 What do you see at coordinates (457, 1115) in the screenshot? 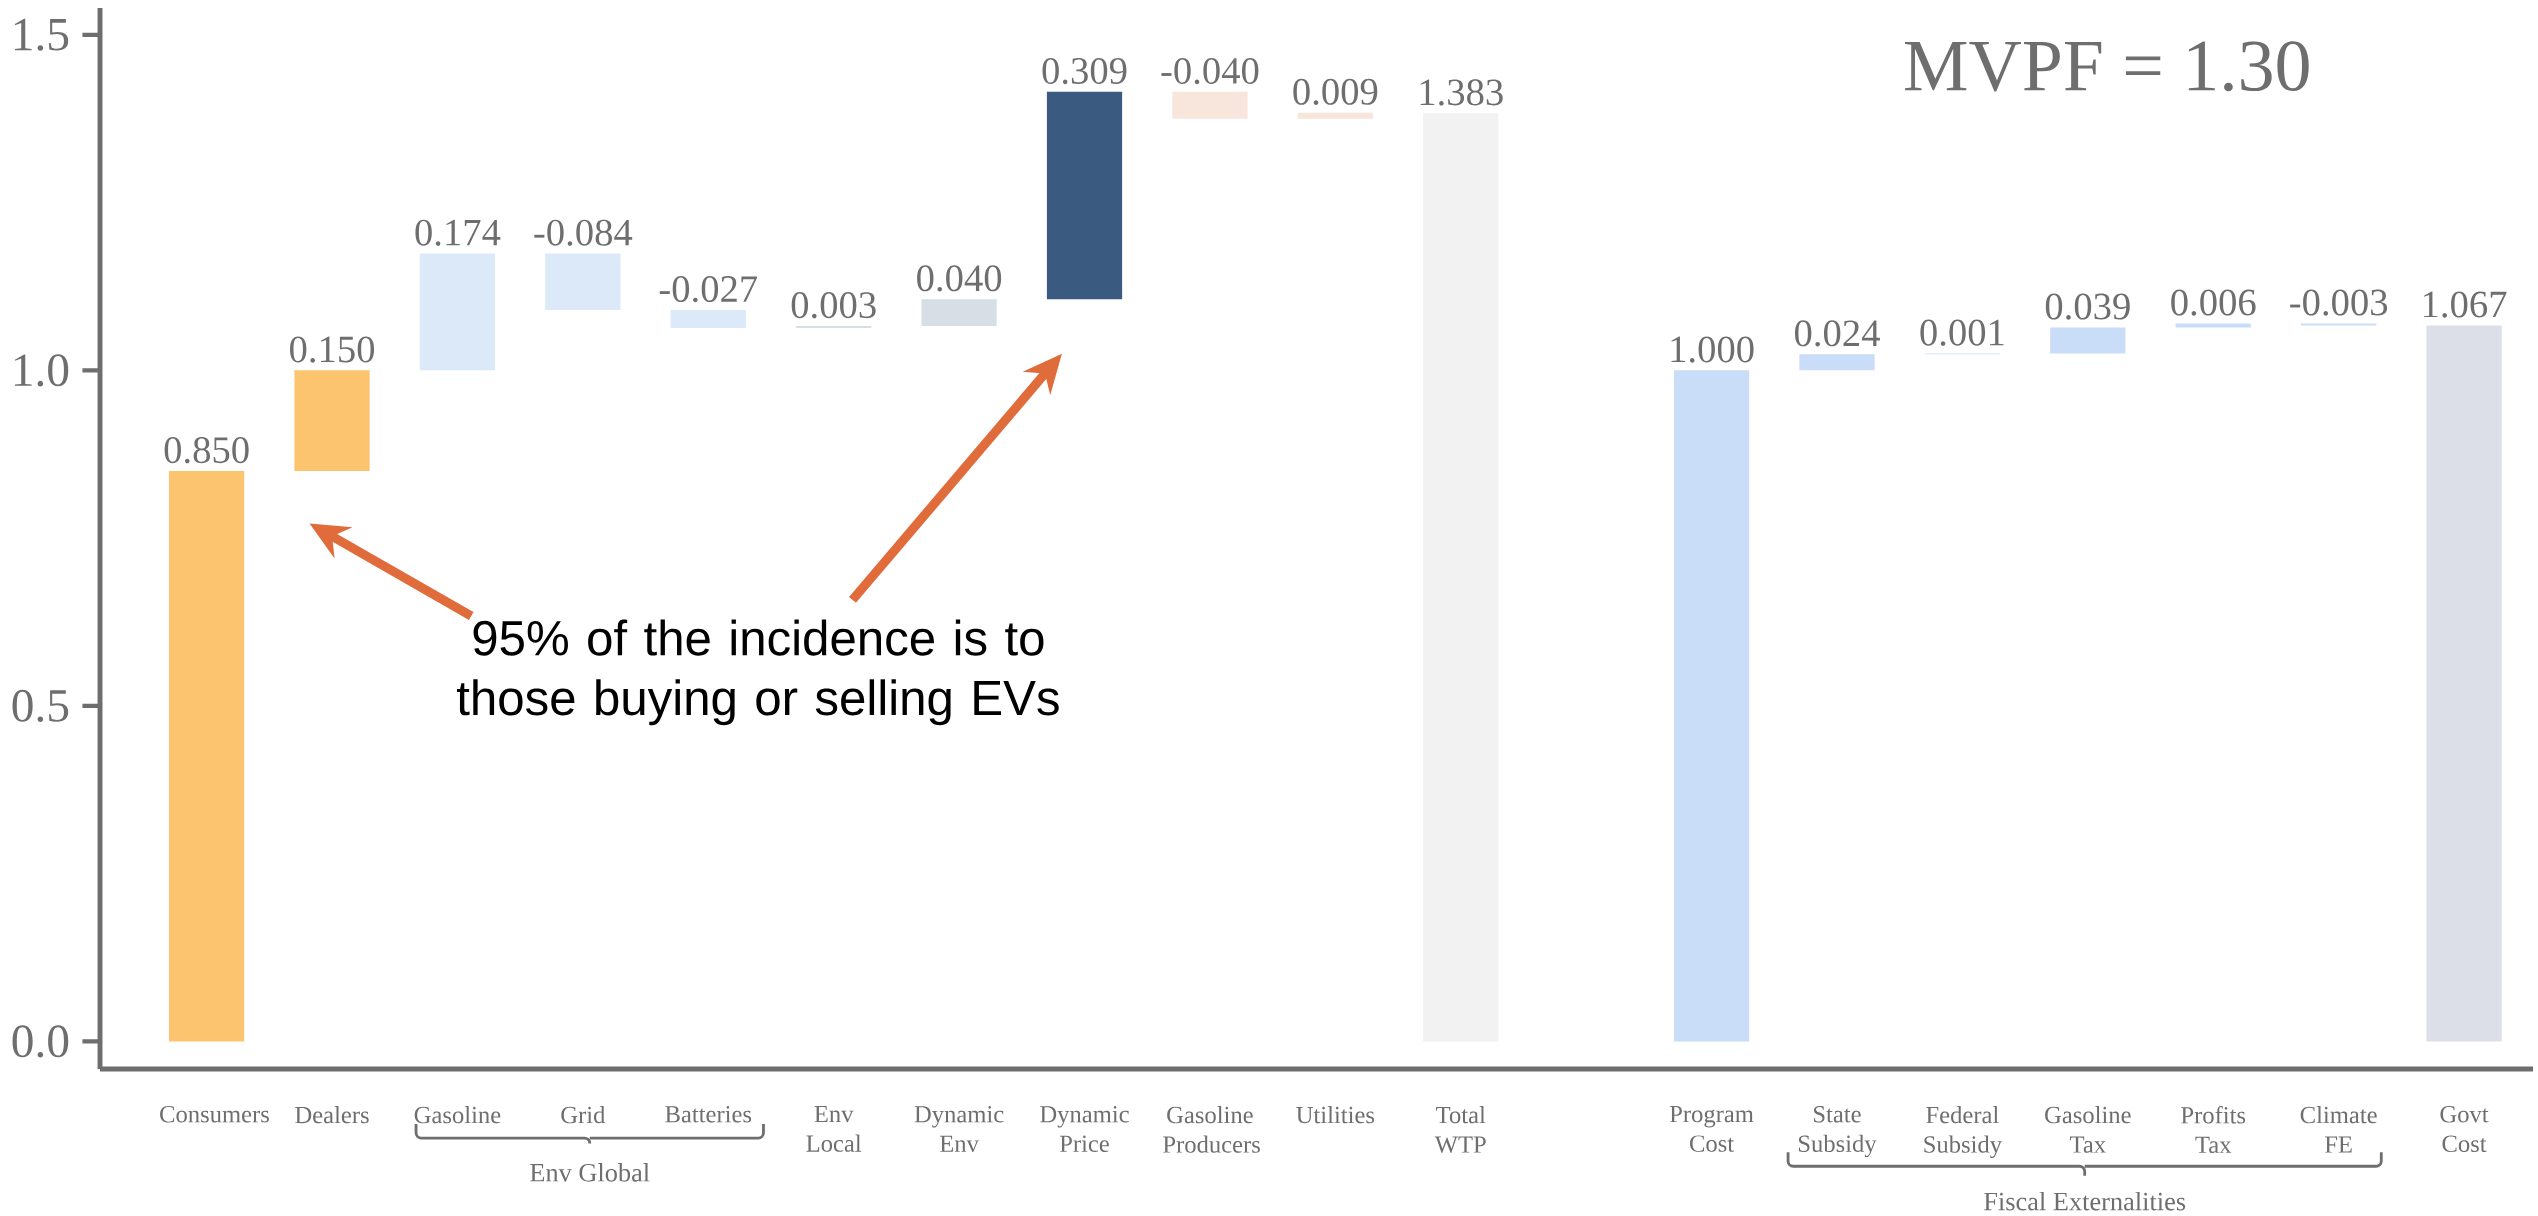
I see `x-tick-label: Gasoline` at bounding box center [457, 1115].